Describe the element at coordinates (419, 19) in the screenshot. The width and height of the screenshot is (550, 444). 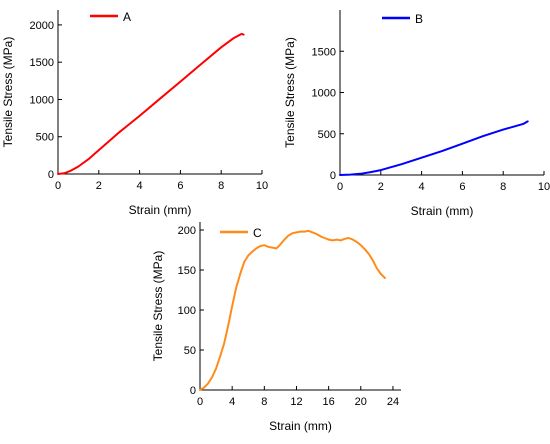
I see `legend-label-B: B` at that location.